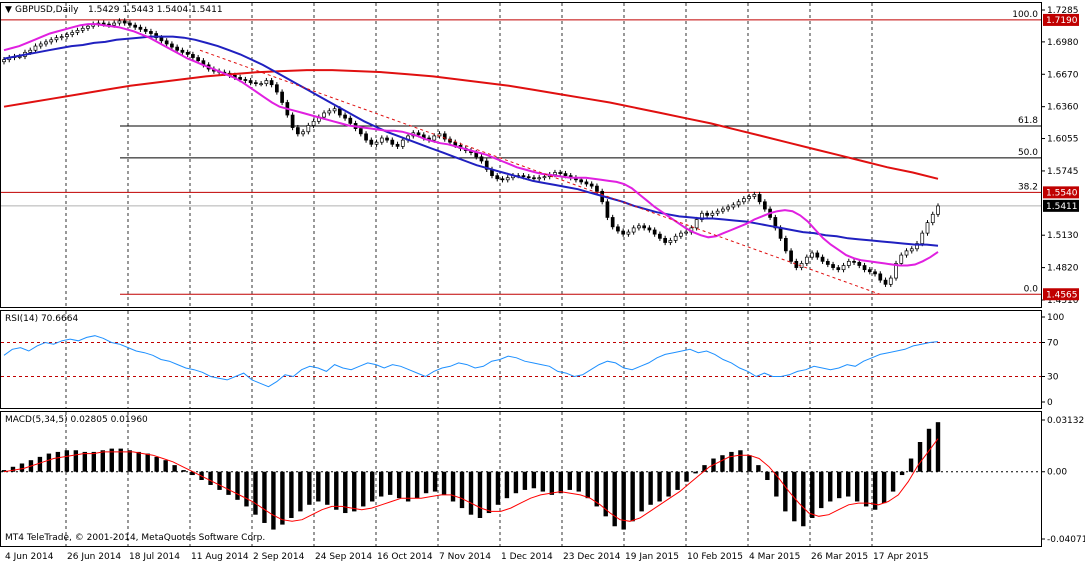 This screenshot has height=564, width=1085. I want to click on macd-tick-label: 0.03132, so click(1065, 421).